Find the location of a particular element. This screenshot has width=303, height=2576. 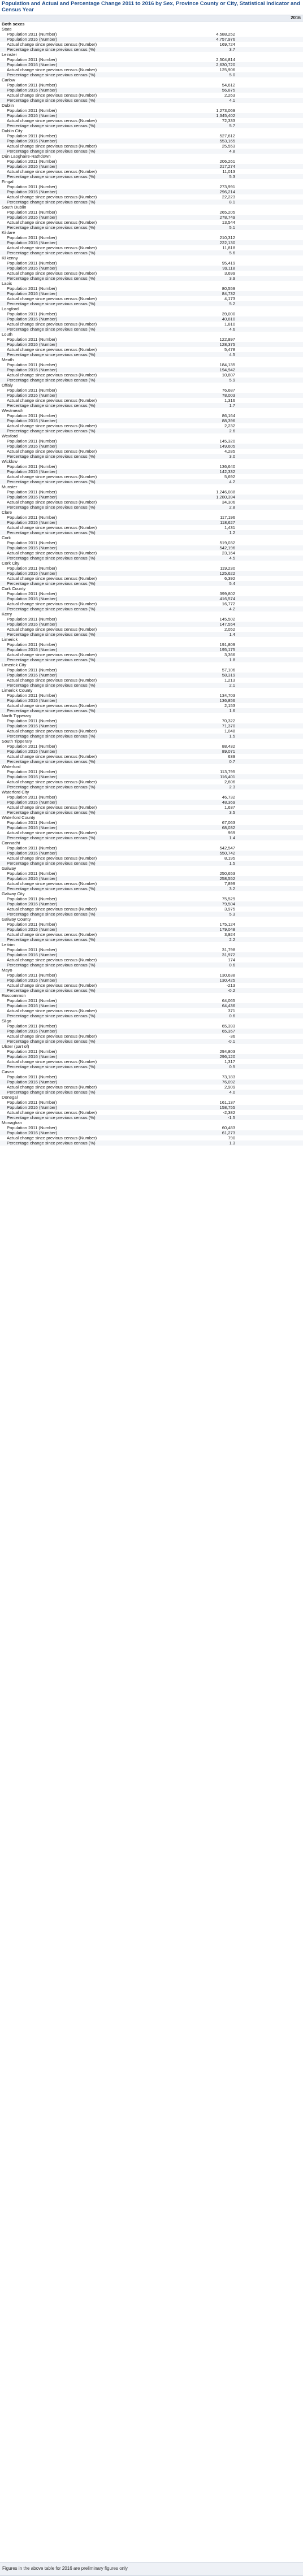

indicator-row: Population 2011 (Number) 175,124 is located at coordinates (151, 924).